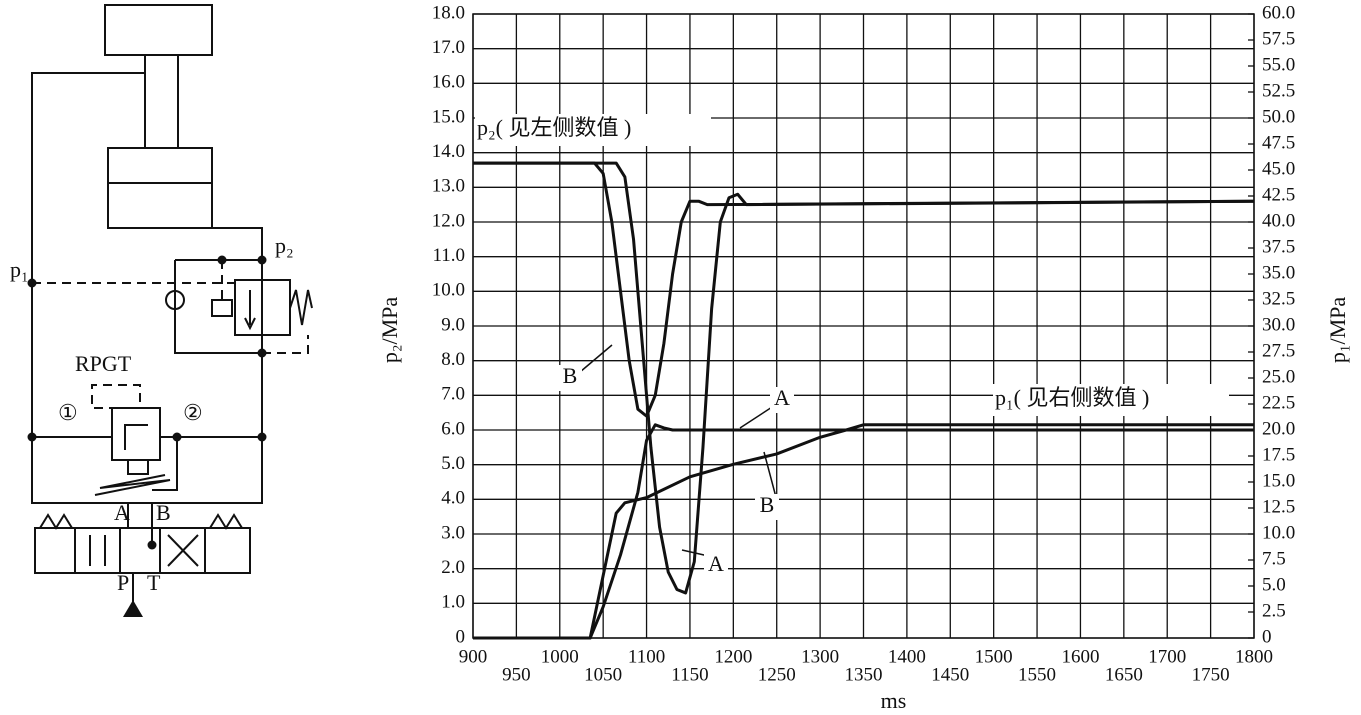 The height and width of the screenshot is (715, 1361). What do you see at coordinates (1278, 12) in the screenshot?
I see `y2-tick-label: 60.0` at bounding box center [1278, 12].